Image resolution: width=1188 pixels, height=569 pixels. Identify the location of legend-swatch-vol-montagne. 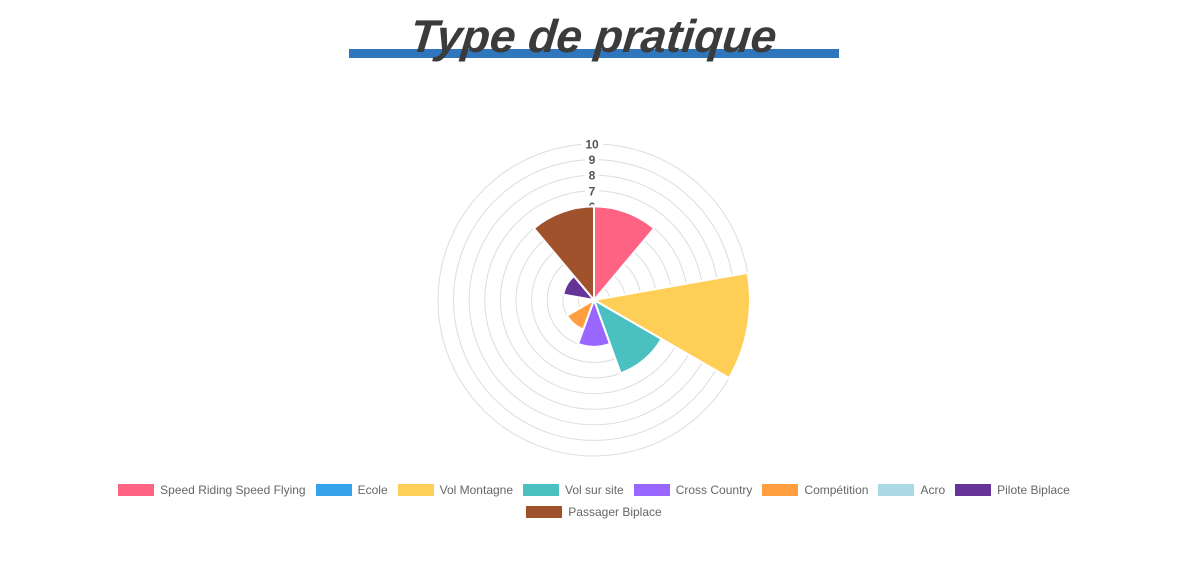
(415, 490).